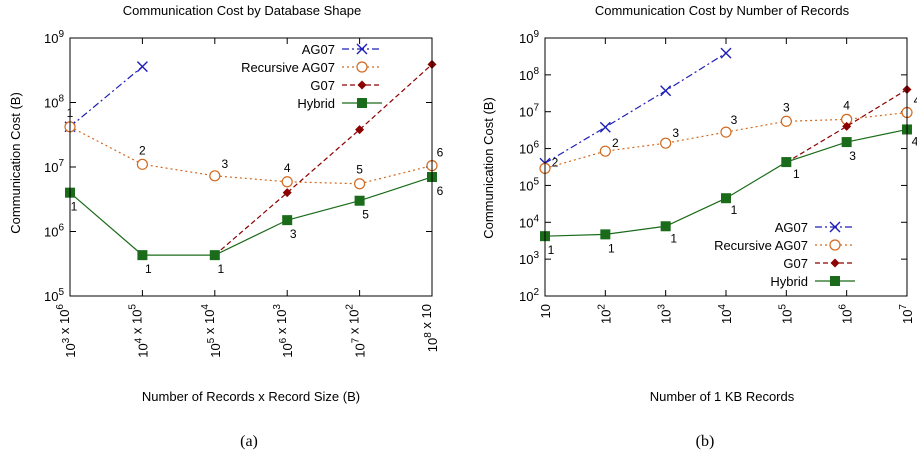  What do you see at coordinates (106, 97) in the screenshot?
I see `series-ag07` at bounding box center [106, 97].